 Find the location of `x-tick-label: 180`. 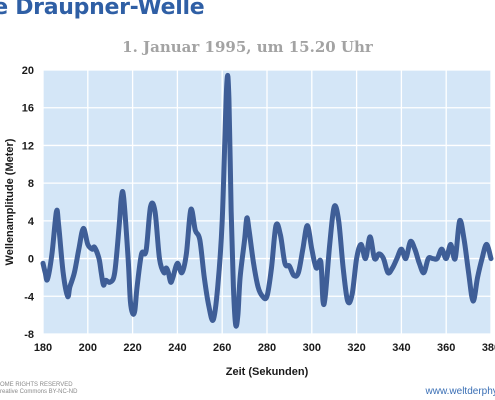

x-tick-label: 180 is located at coordinates (43, 348).